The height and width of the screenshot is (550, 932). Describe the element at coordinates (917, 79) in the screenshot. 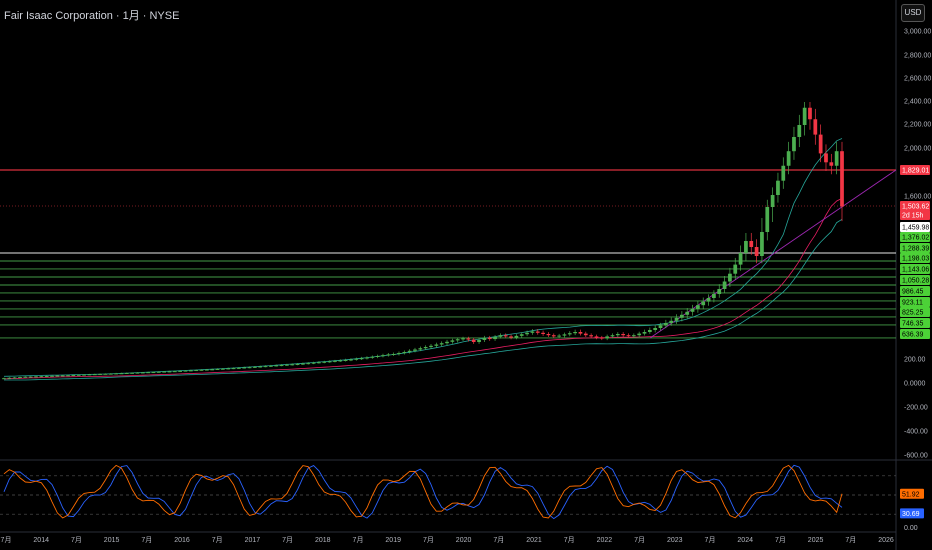

I see `price-tick-label: 2,600.00` at that location.